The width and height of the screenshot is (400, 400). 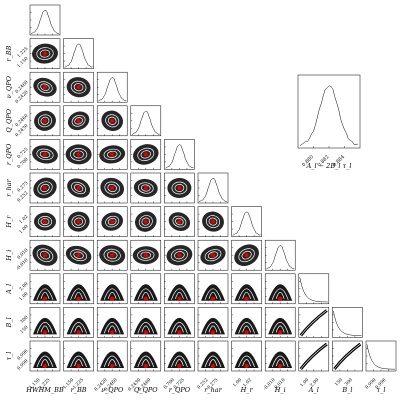 What do you see at coordinates (247, 390) in the screenshot?
I see `x-axis-label: H_r` at bounding box center [247, 390].